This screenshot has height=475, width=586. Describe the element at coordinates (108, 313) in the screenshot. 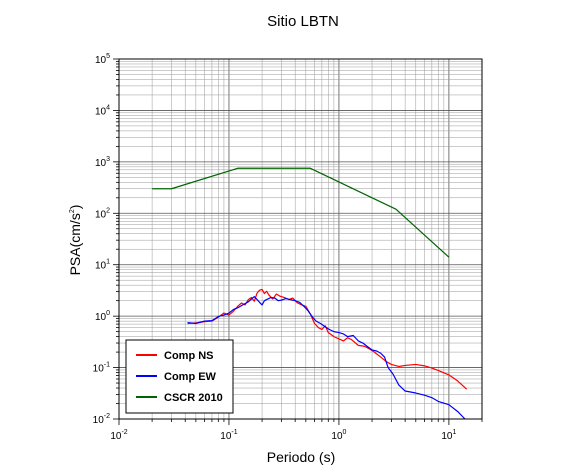

I see `y-tick-label-exponent: 0` at that location.